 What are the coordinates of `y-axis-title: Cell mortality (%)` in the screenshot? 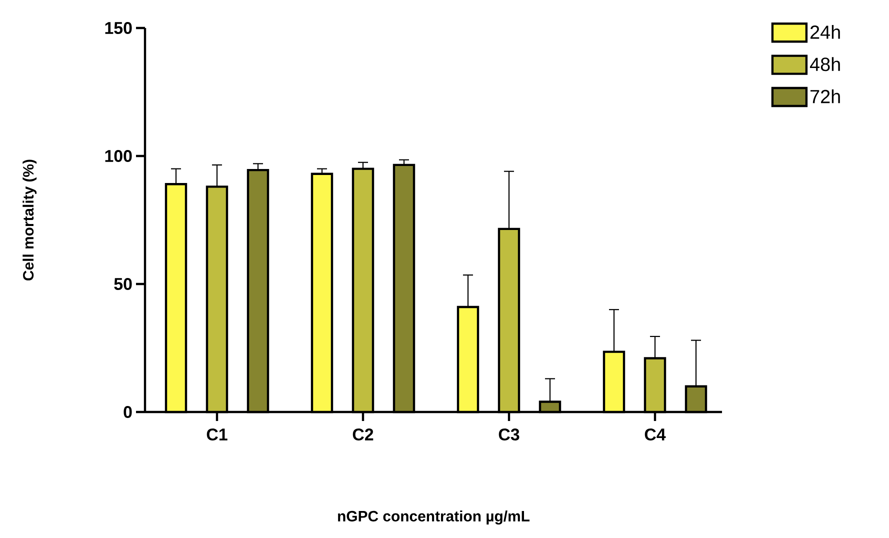 It's located at (29, 220).